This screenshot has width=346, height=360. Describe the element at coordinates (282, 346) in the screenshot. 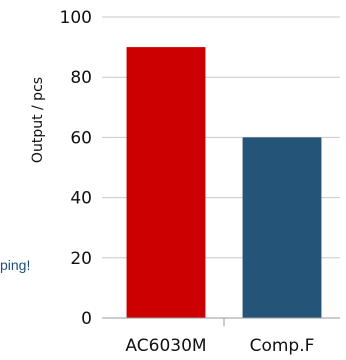

I see `x-category-label: Comp.F` at that location.